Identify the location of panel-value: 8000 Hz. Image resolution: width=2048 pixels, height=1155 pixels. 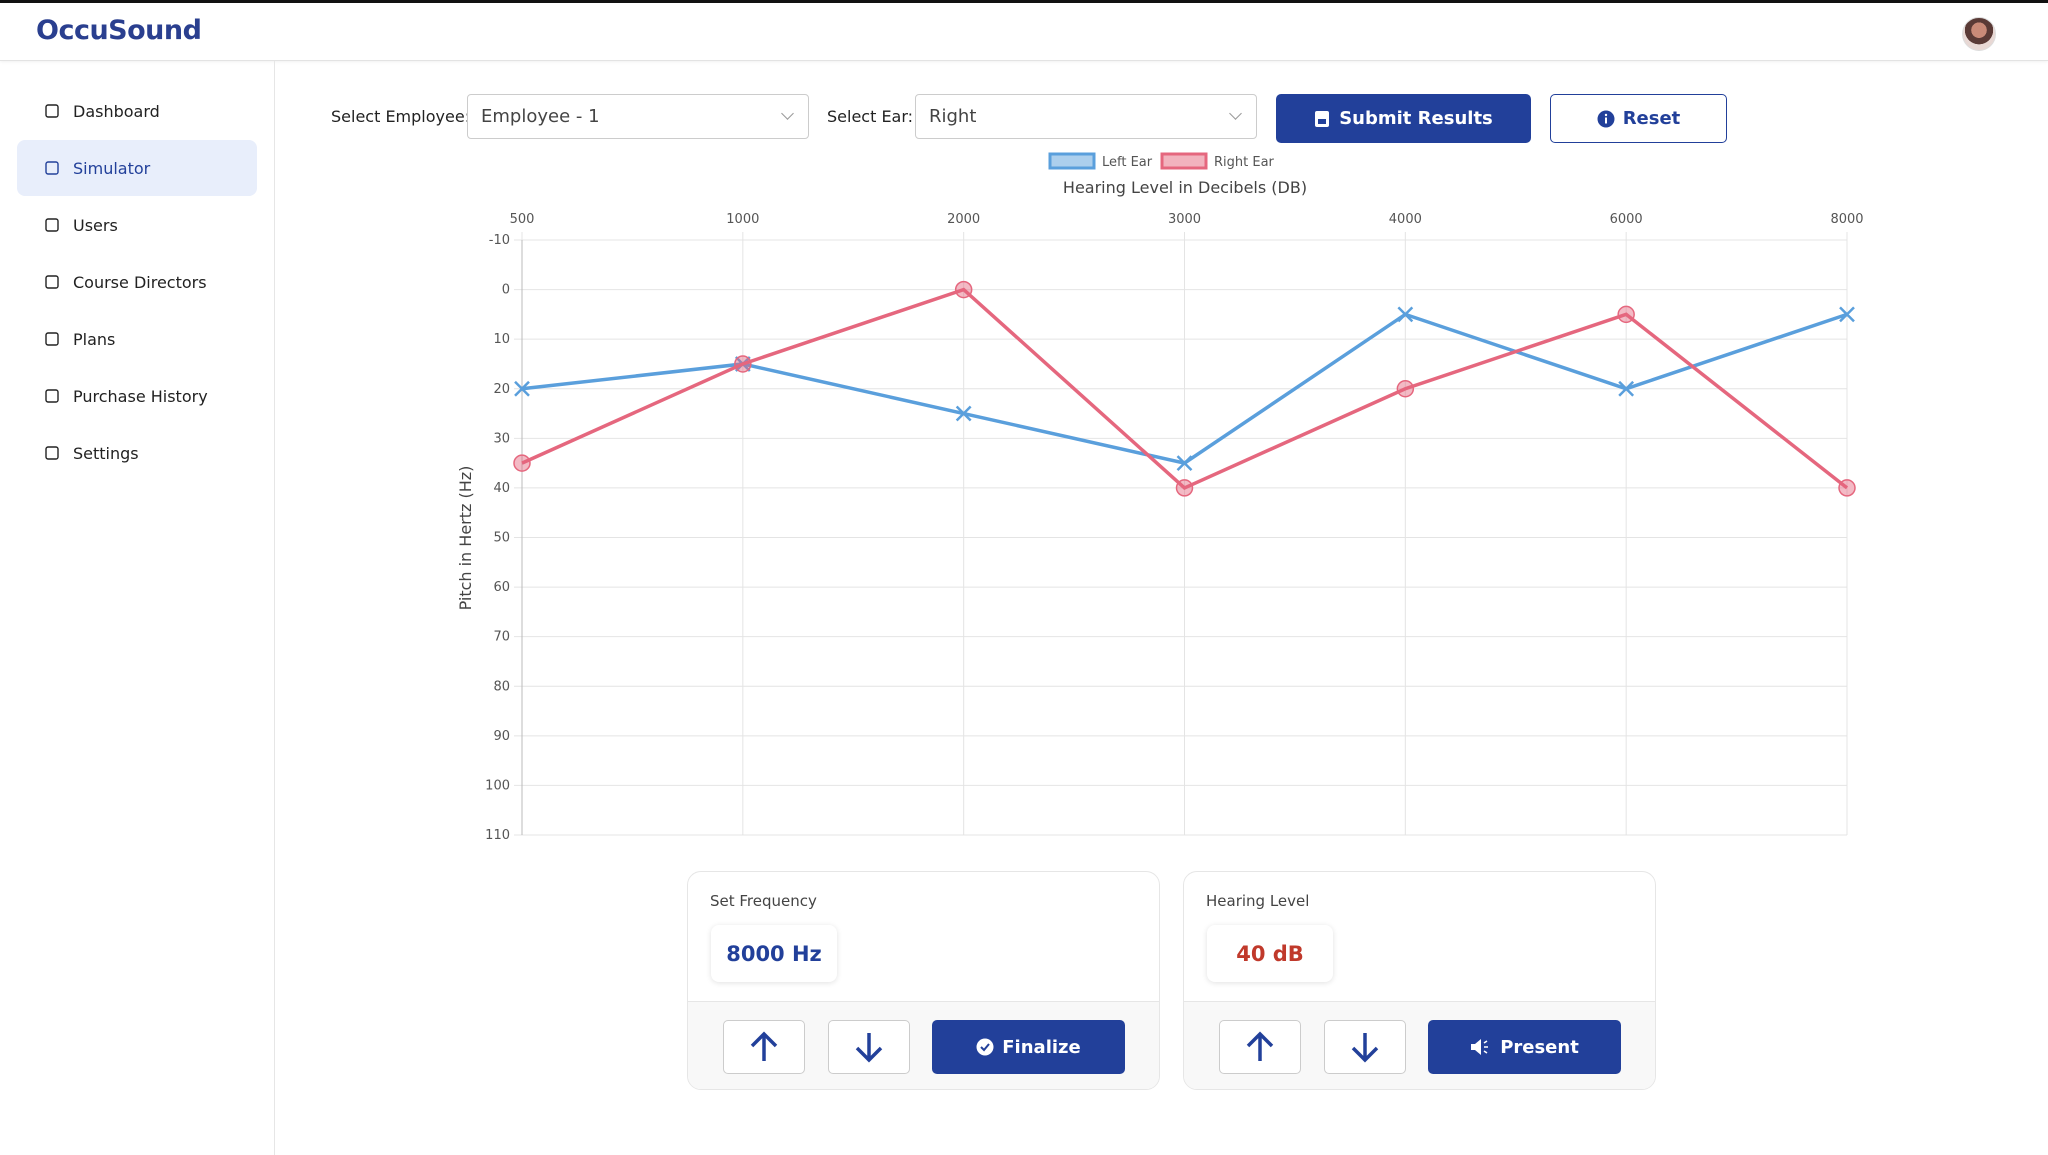
(774, 953).